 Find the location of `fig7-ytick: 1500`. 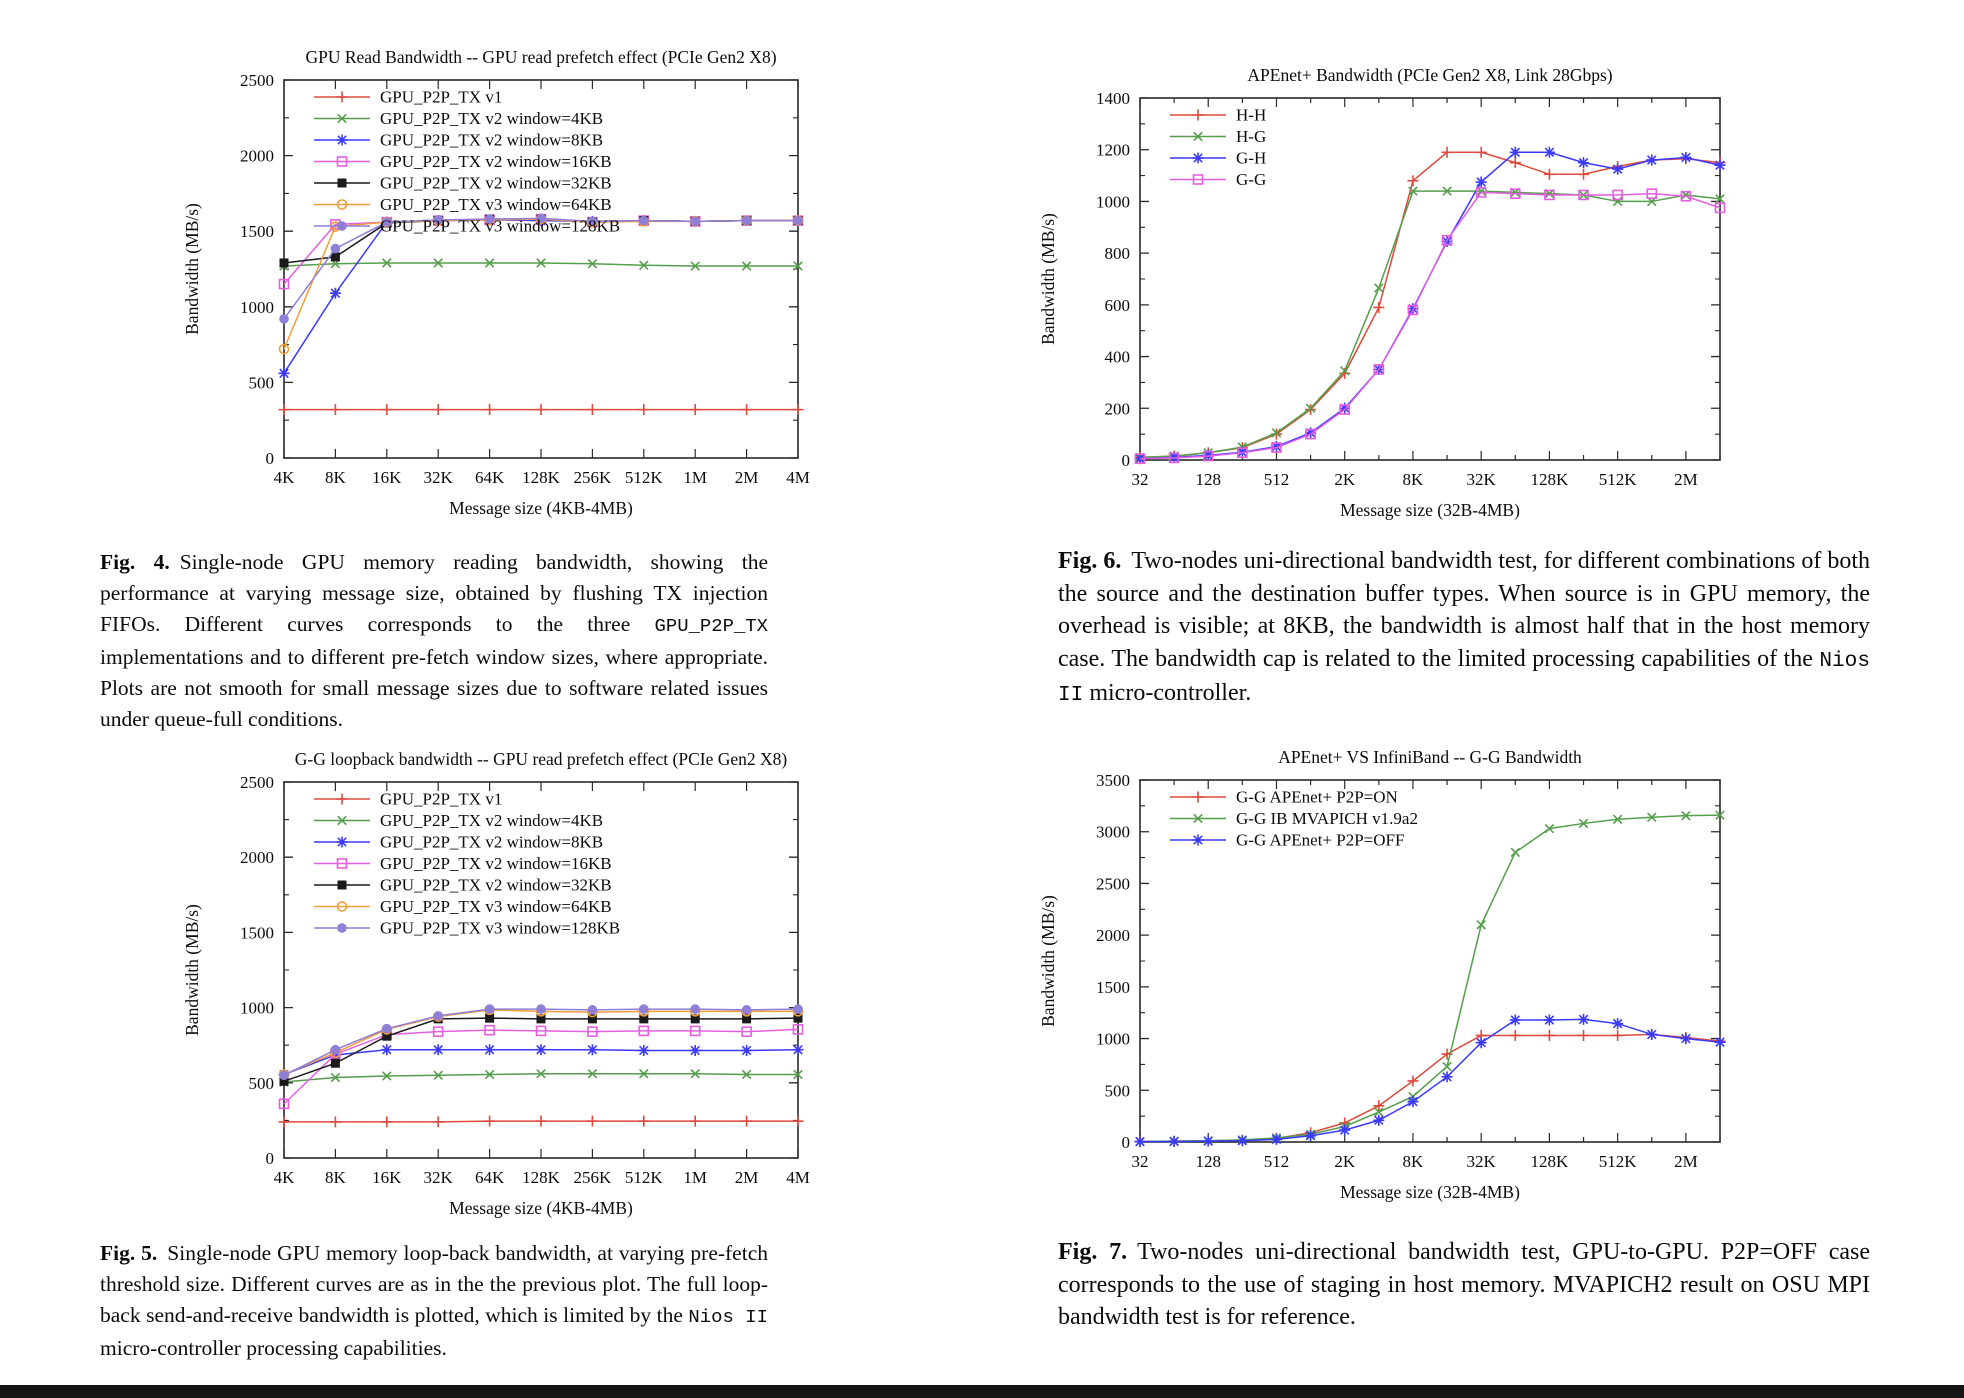

fig7-ytick: 1500 is located at coordinates (1113, 987).